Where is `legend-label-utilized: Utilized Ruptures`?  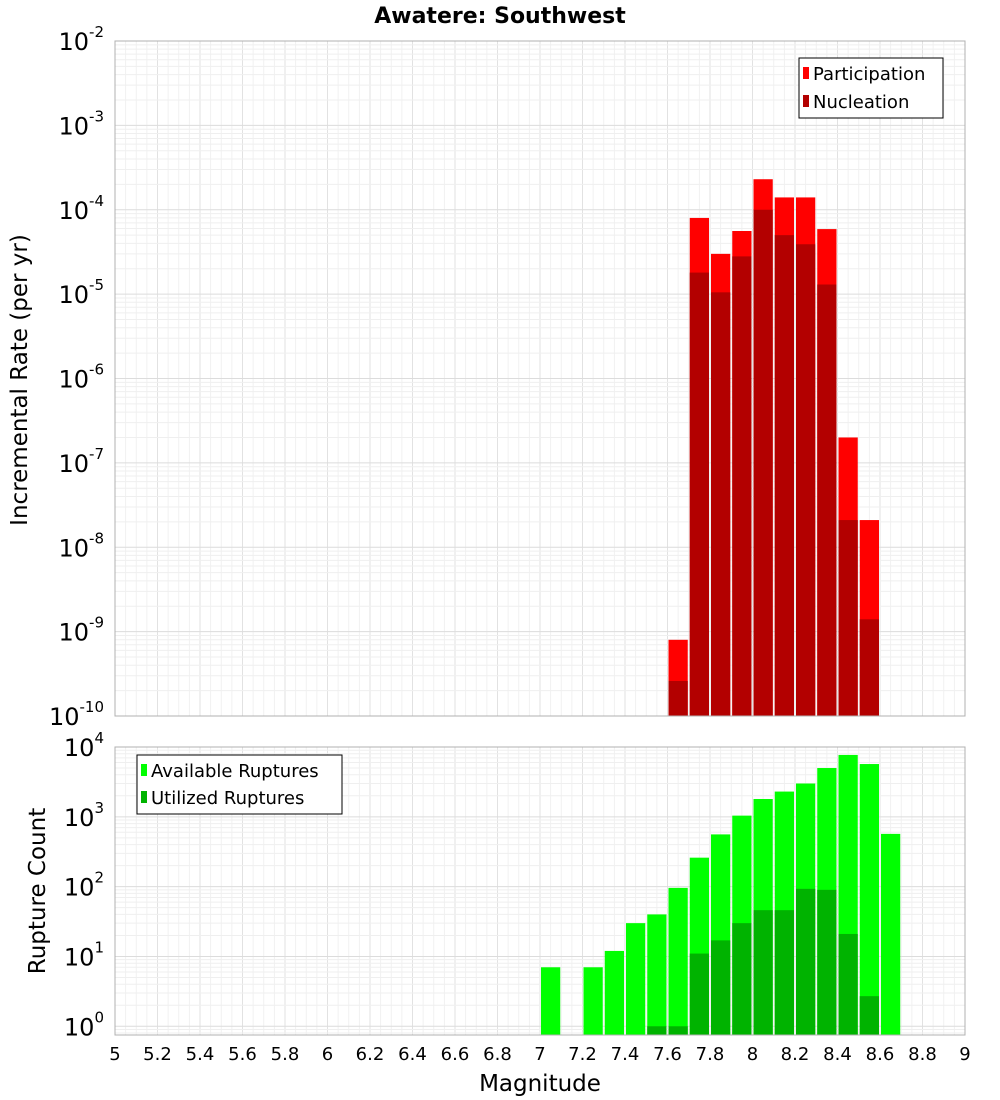
legend-label-utilized: Utilized Ruptures is located at coordinates (227, 798).